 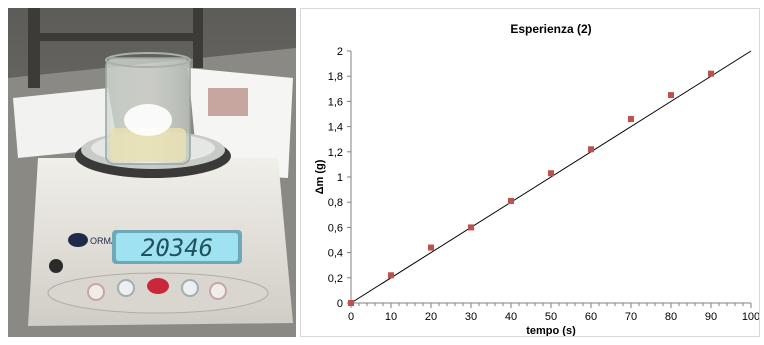 I want to click on x-tick-label: 50, so click(x=551, y=317).